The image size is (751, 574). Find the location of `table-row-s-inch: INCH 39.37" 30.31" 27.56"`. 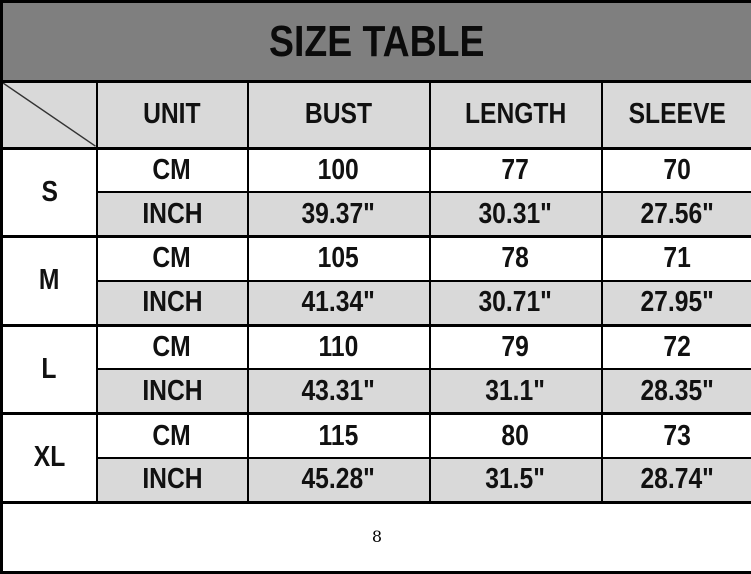

table-row-s-inch: INCH 39.37" 30.31" 27.56" is located at coordinates (376, 214).